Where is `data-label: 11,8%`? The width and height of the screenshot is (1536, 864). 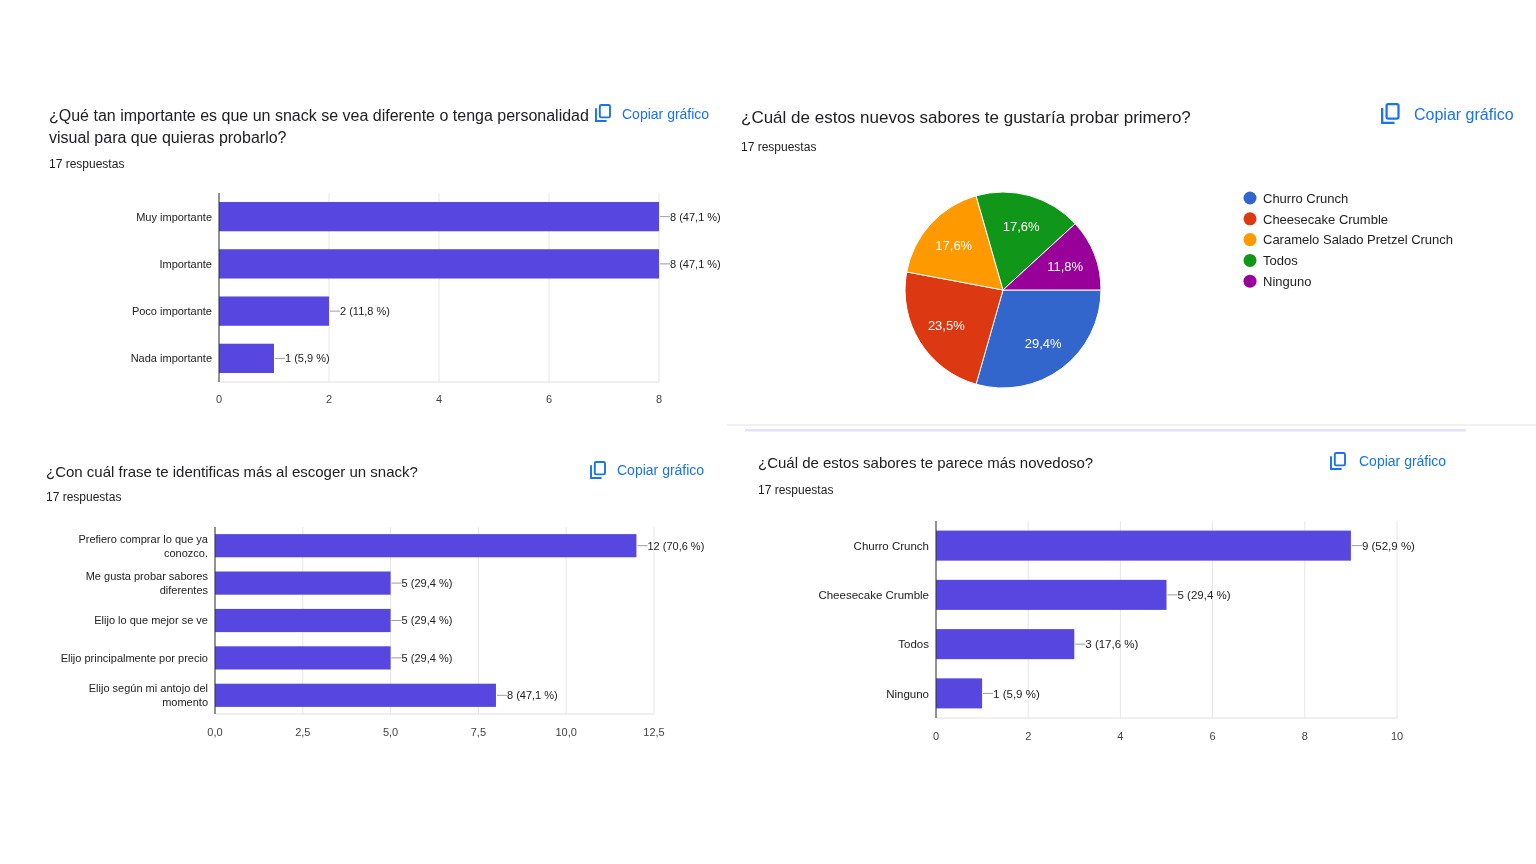
data-label: 11,8% is located at coordinates (1065, 266).